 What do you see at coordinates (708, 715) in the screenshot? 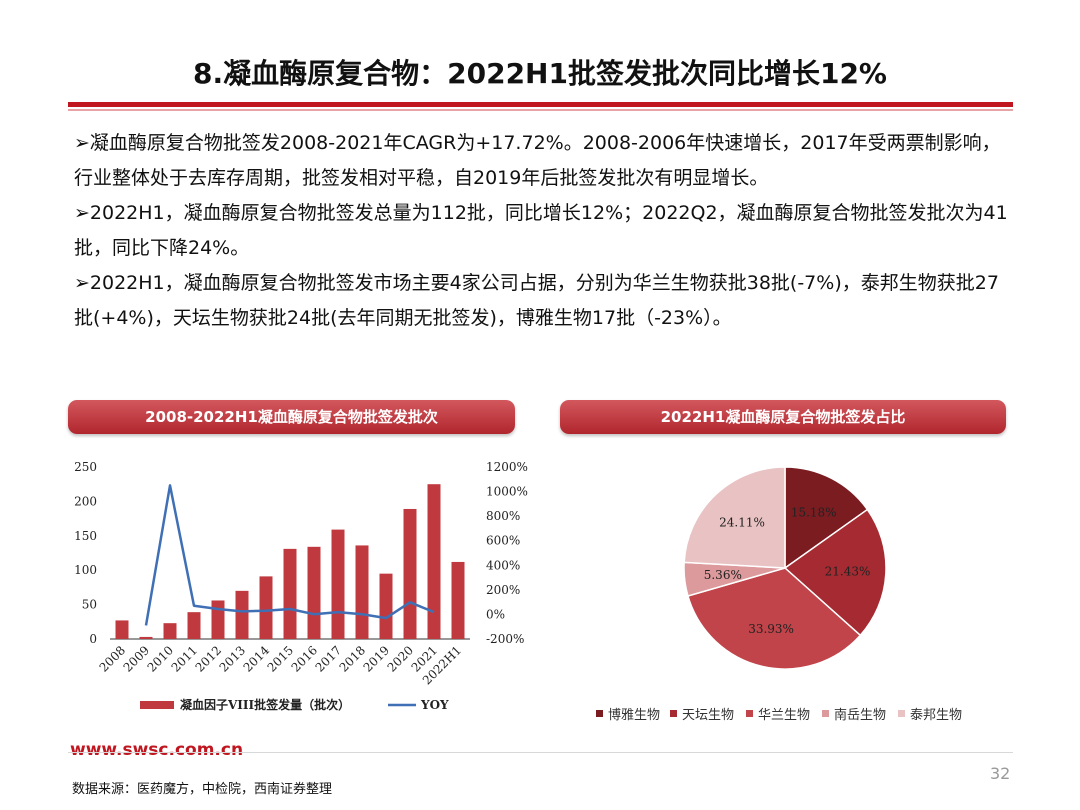
I see `legend-label: 天坛生物` at bounding box center [708, 715].